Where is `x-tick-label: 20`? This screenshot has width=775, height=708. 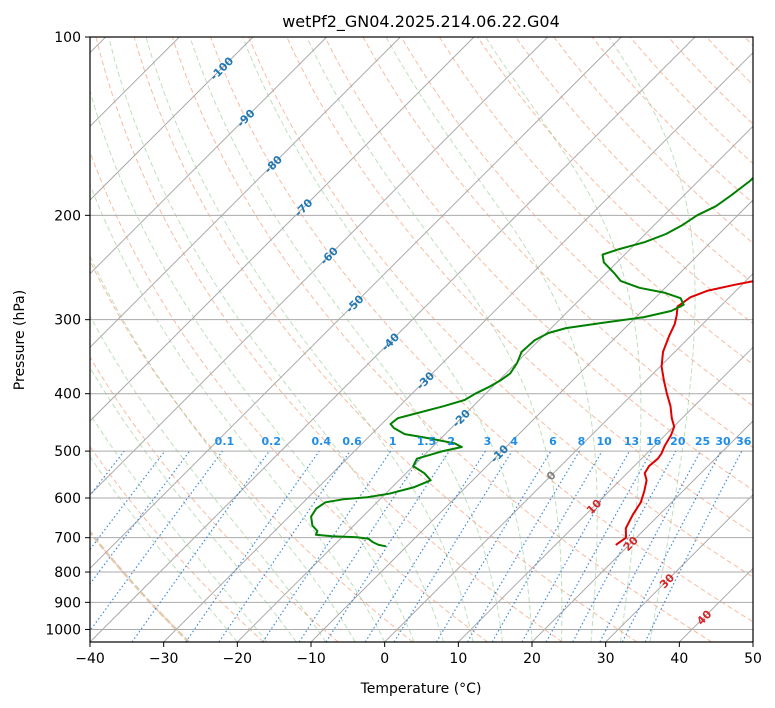 x-tick-label: 20 is located at coordinates (532, 659).